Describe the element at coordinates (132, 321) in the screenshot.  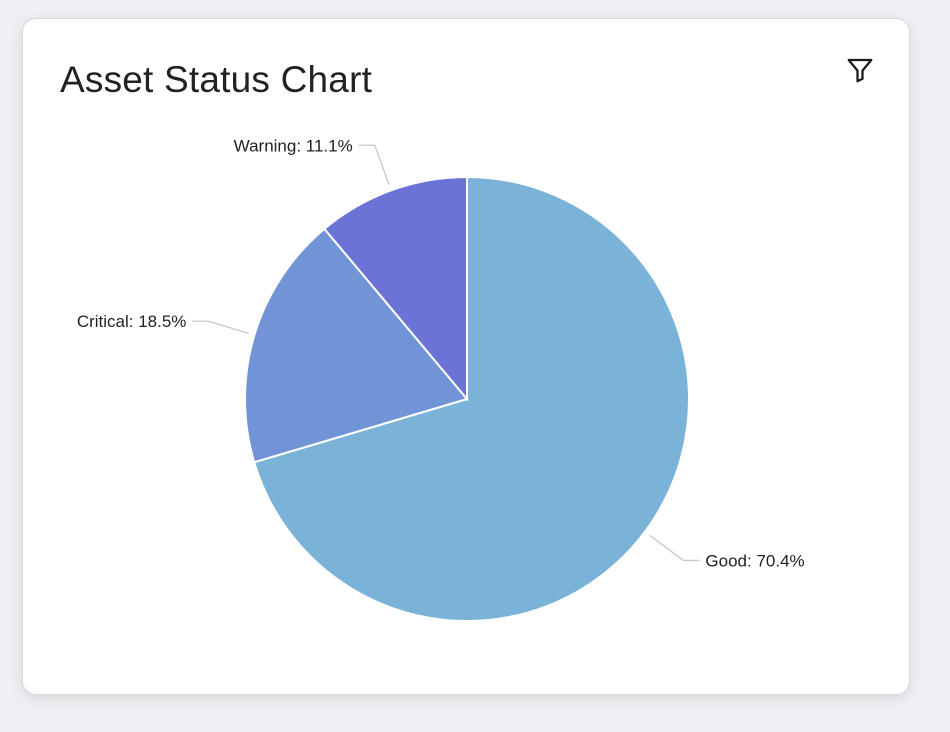
I see `slice-label-critical: Critical: 18.5%` at that location.